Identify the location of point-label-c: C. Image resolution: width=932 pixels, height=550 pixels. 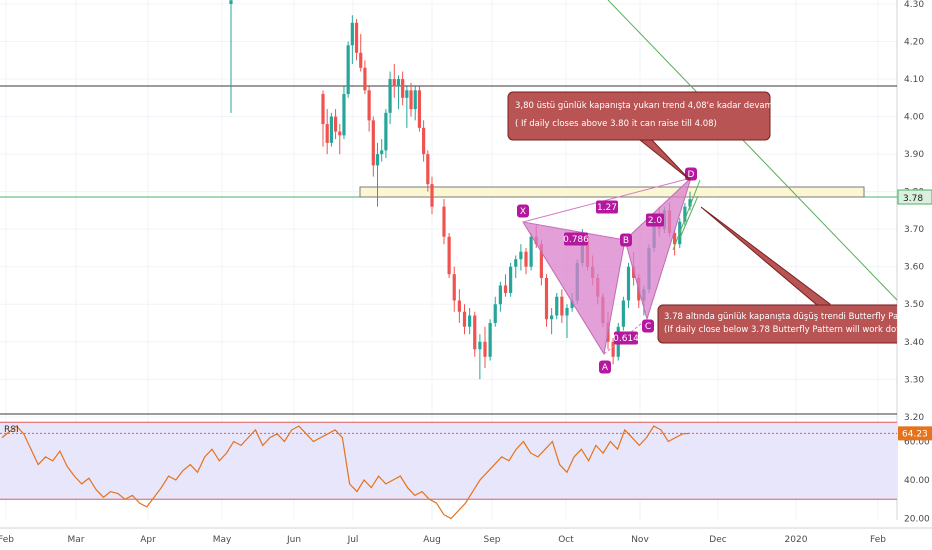
(648, 327).